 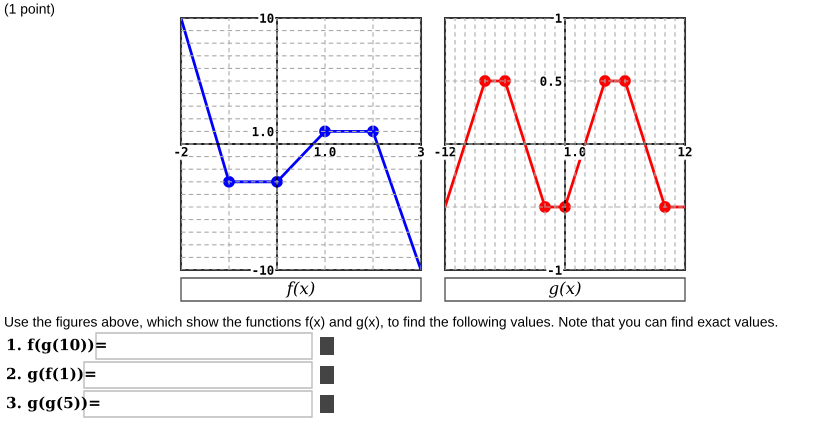 I want to click on text: (1 point), so click(x=29, y=10).